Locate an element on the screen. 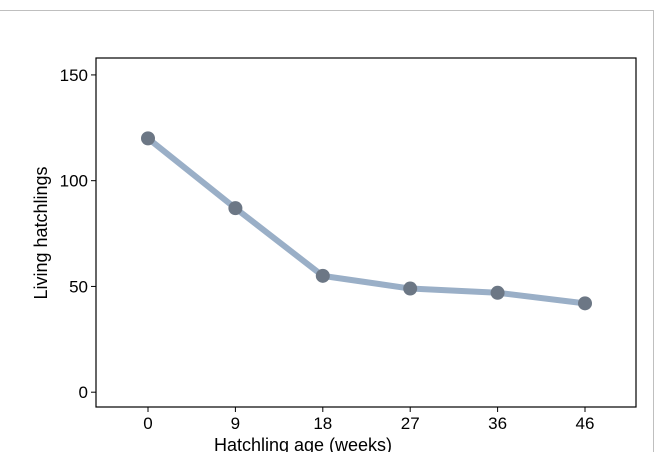  x-tick-label: 46 is located at coordinates (585, 423).